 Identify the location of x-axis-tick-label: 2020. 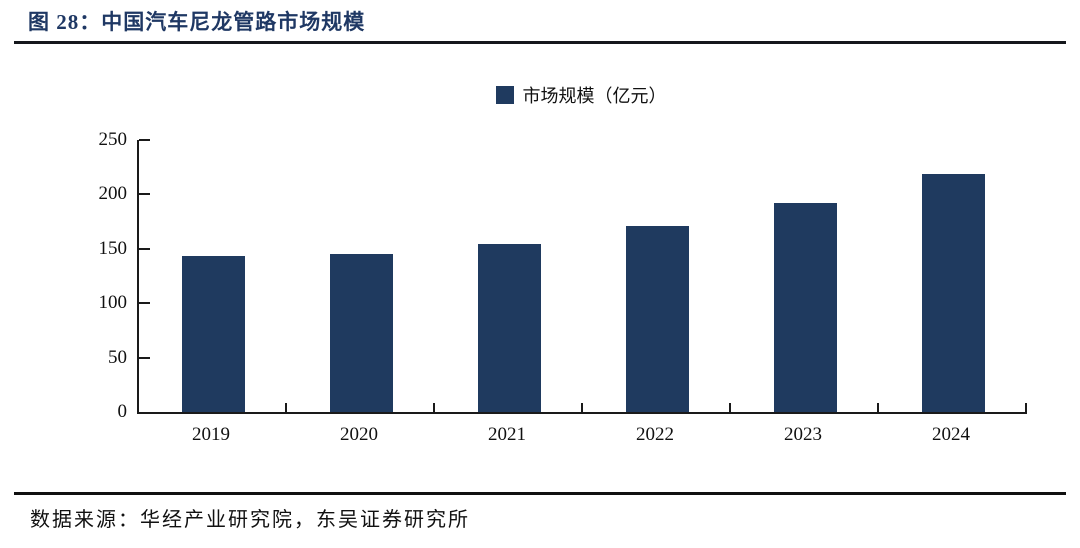
(359, 434).